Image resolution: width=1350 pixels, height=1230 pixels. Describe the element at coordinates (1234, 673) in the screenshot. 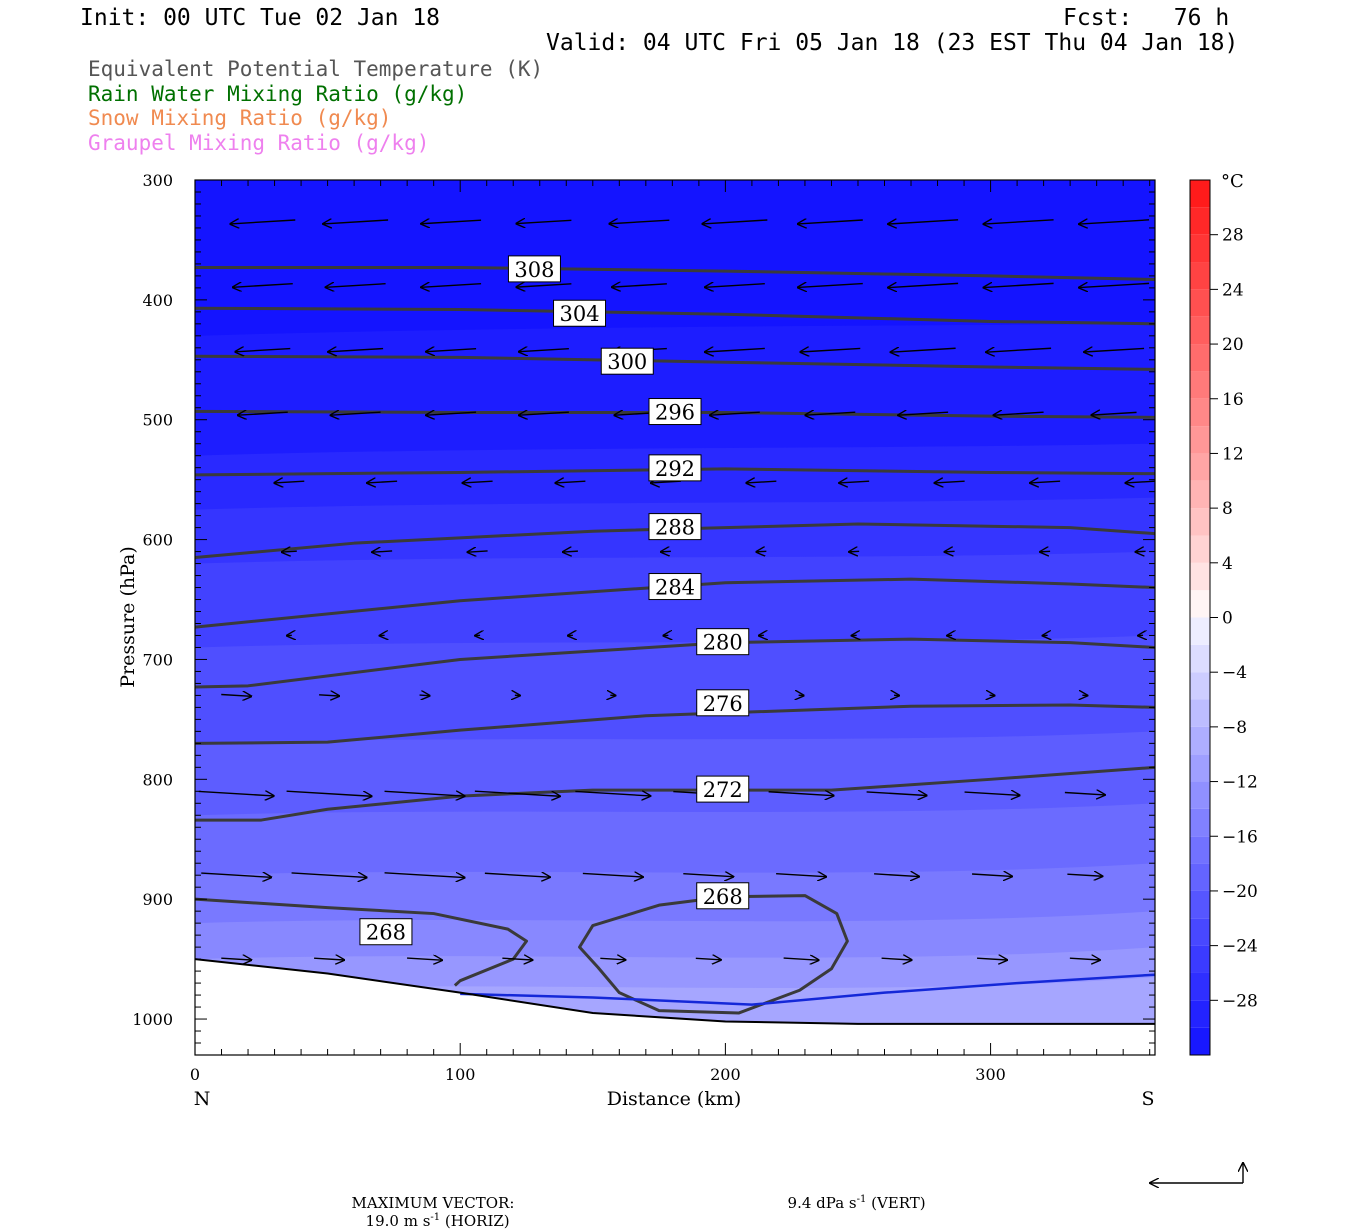

I see `colorbar-label: −4` at that location.